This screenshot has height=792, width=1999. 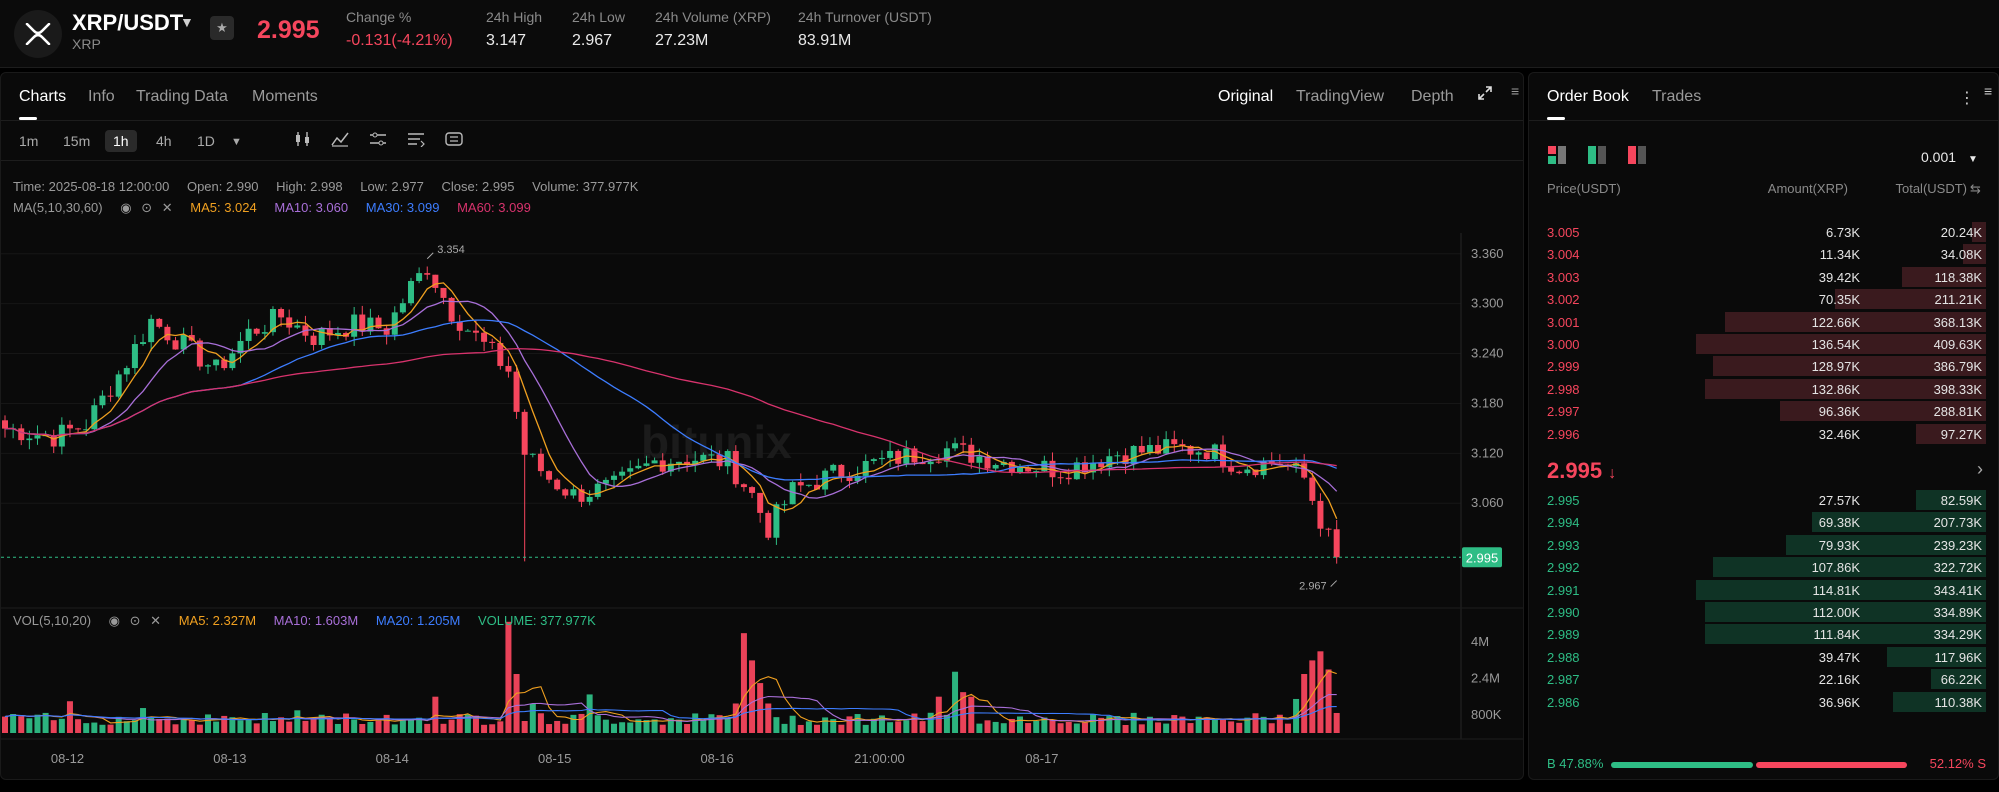 I want to click on timeframe-15m: 15m, so click(x=77, y=141).